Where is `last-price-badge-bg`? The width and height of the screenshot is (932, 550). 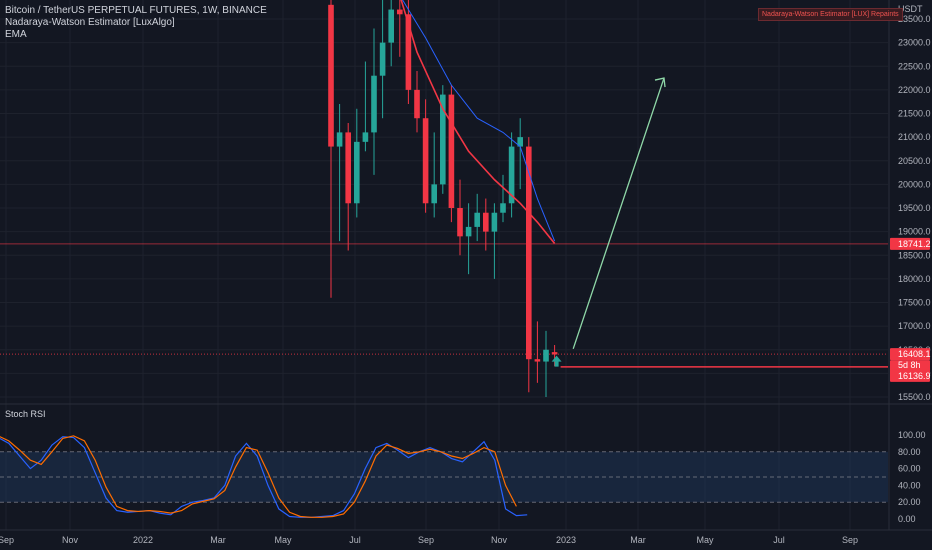 last-price-badge-bg is located at coordinates (910, 354).